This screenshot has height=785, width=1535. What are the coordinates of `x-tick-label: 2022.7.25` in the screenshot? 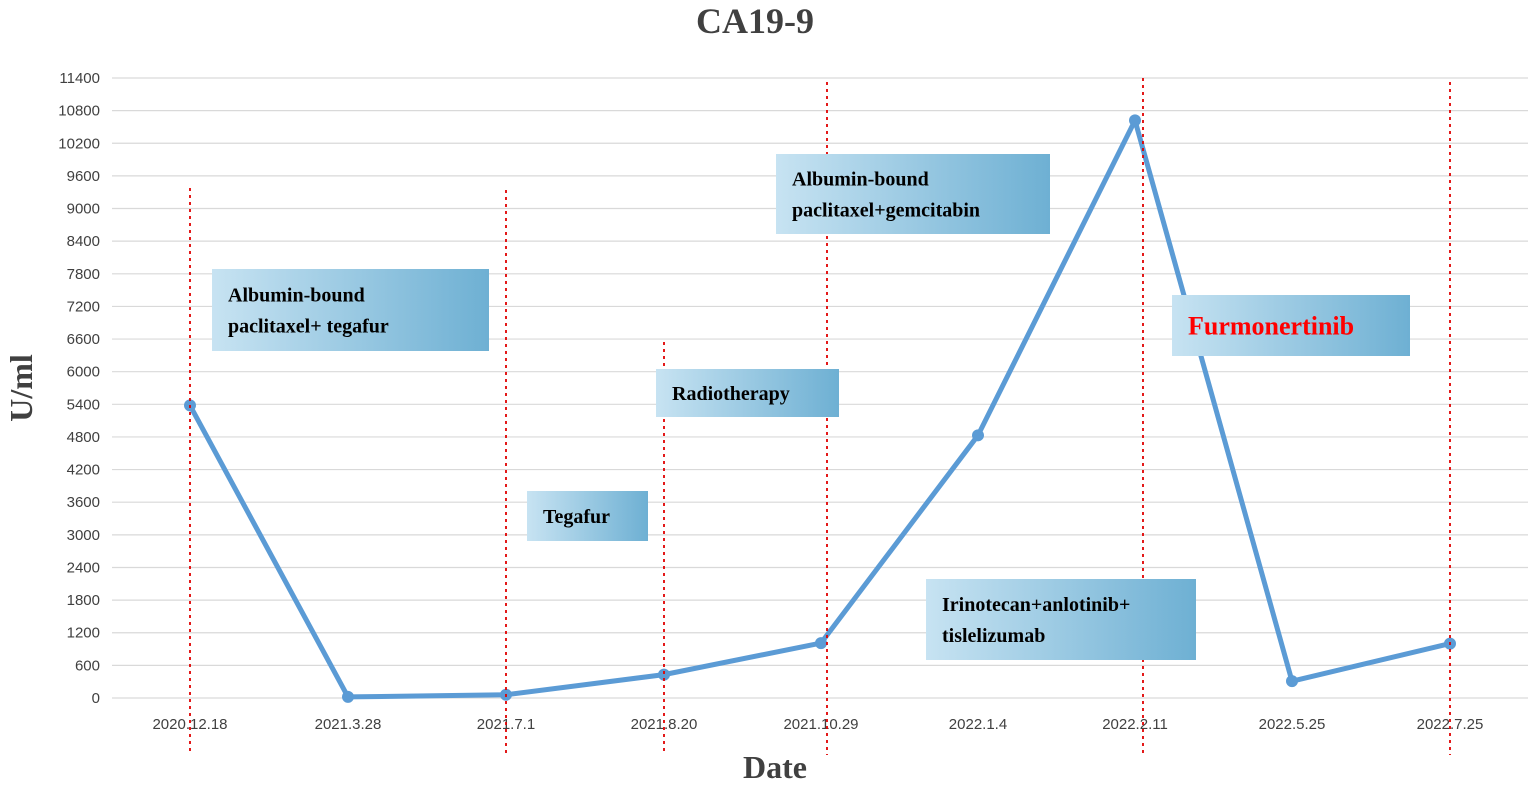 It's located at (1450, 724).